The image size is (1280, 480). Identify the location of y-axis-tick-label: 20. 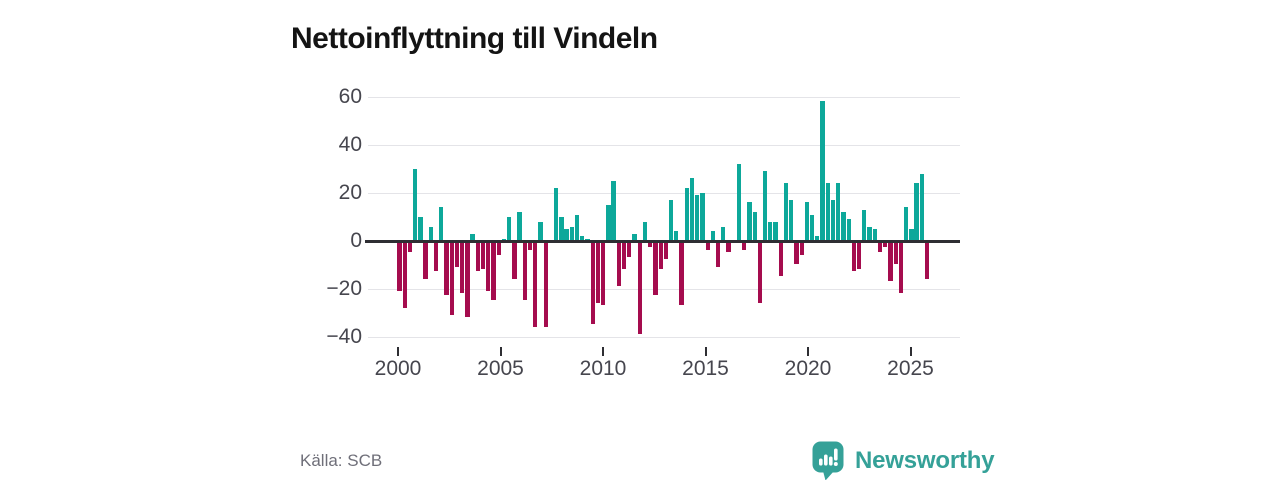
(350, 192).